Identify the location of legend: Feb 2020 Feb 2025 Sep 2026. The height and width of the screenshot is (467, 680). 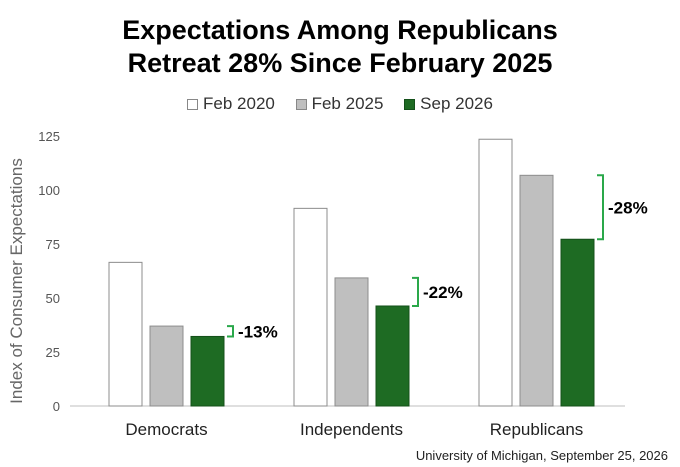
(340, 104).